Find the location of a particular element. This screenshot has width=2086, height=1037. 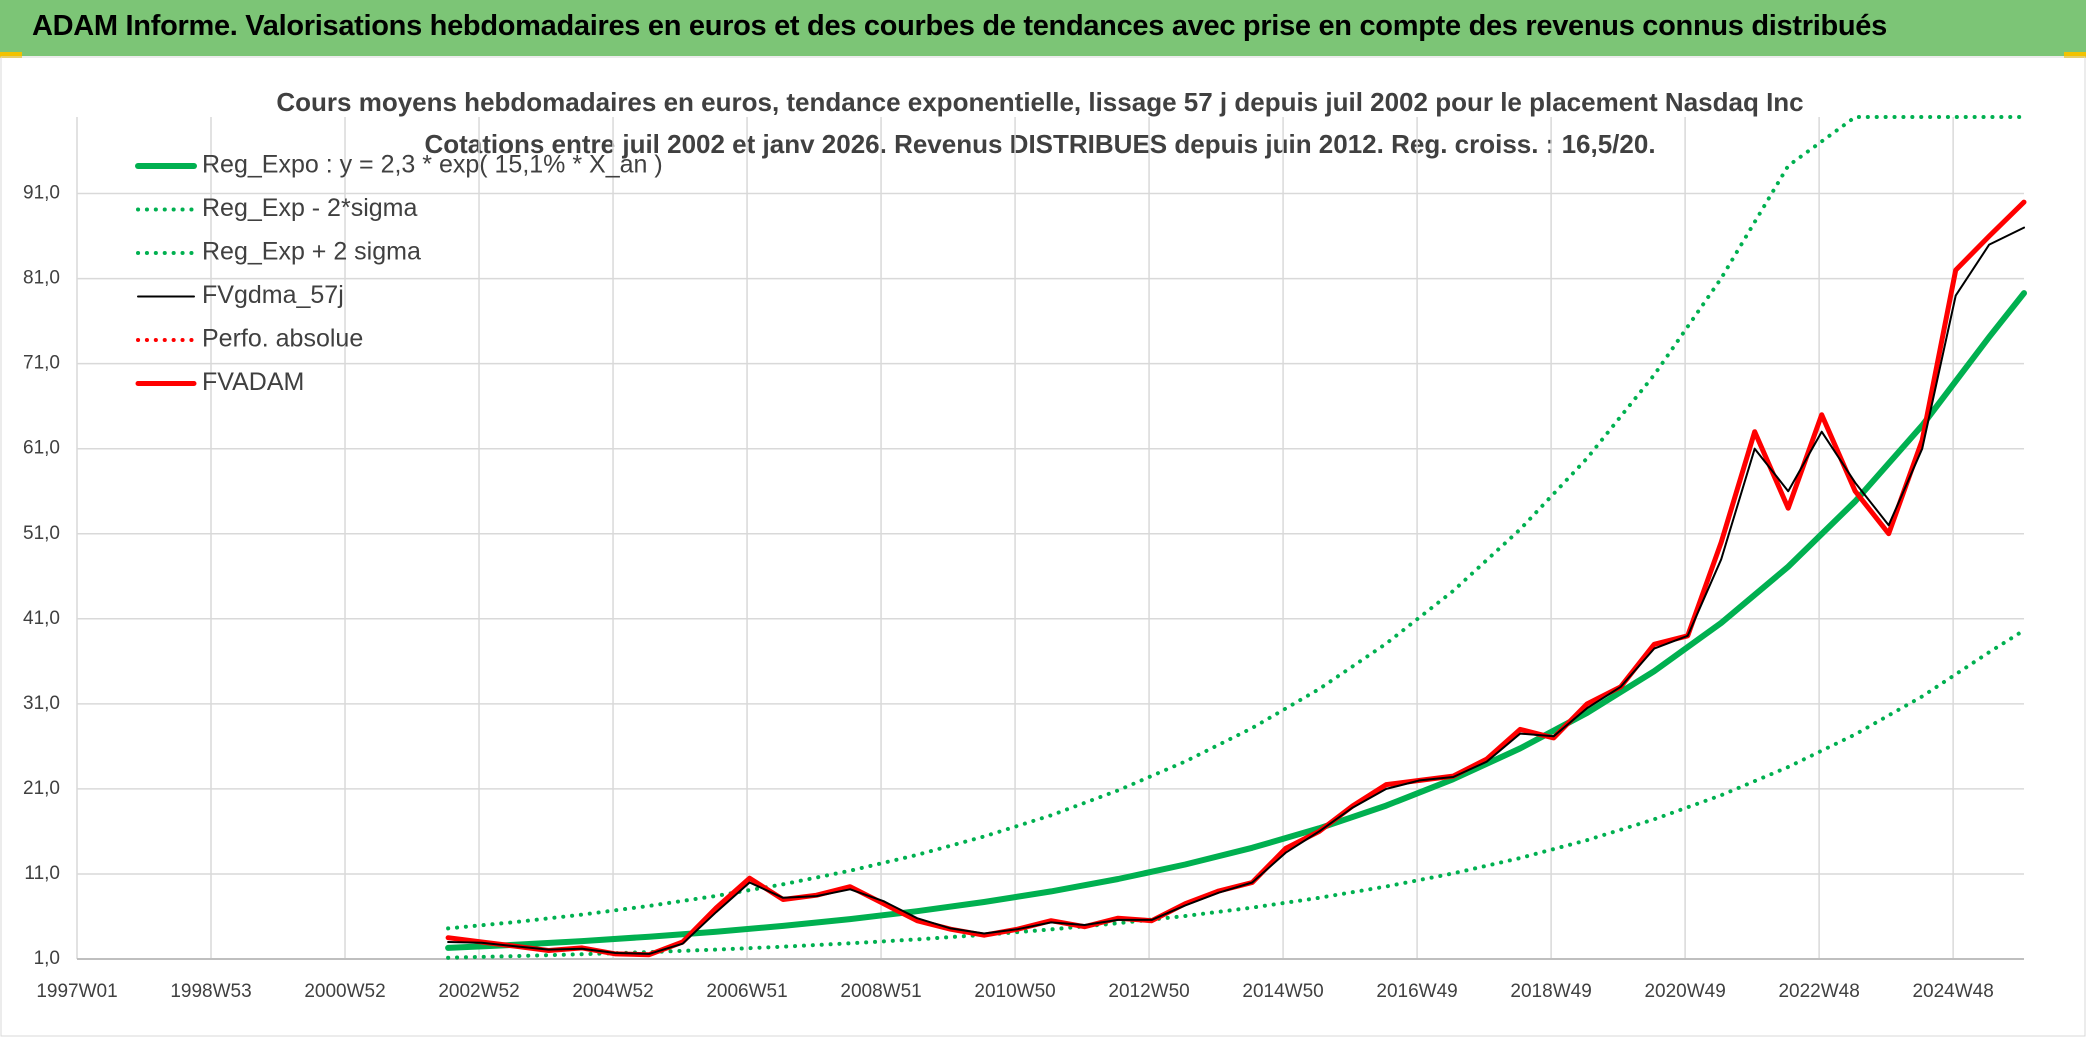

x-tick-label: 2016W49 is located at coordinates (1416, 991).